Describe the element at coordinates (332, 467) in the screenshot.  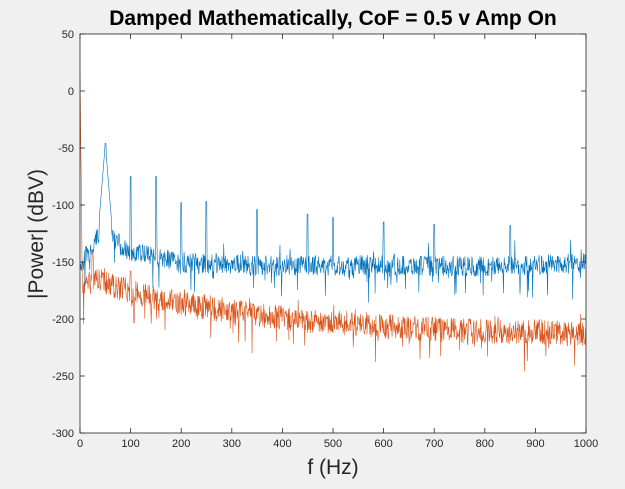
I see `x-axis-label: f (Hz)` at that location.